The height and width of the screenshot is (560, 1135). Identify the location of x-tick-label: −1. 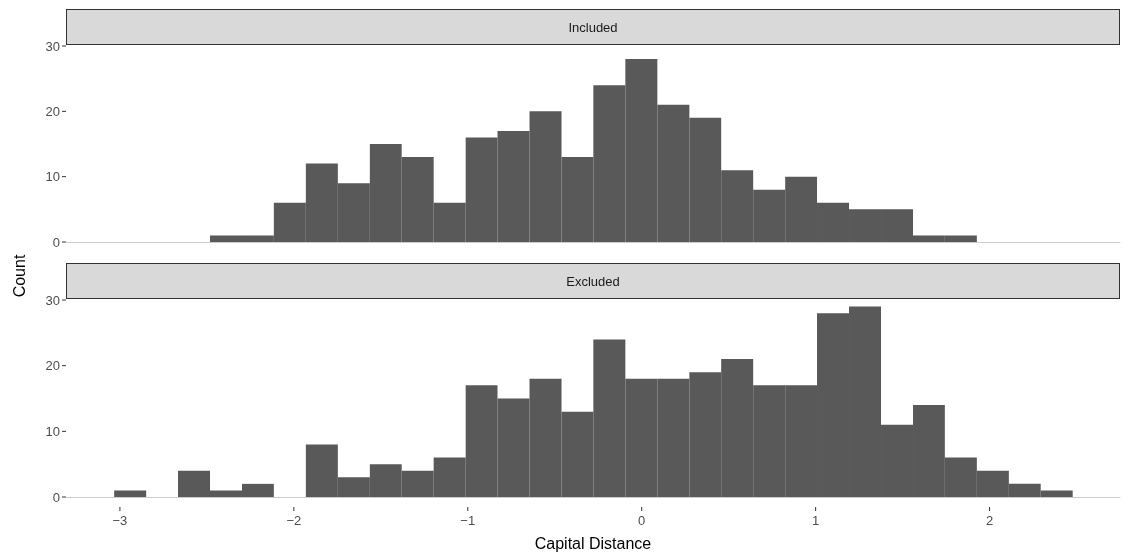
(468, 520).